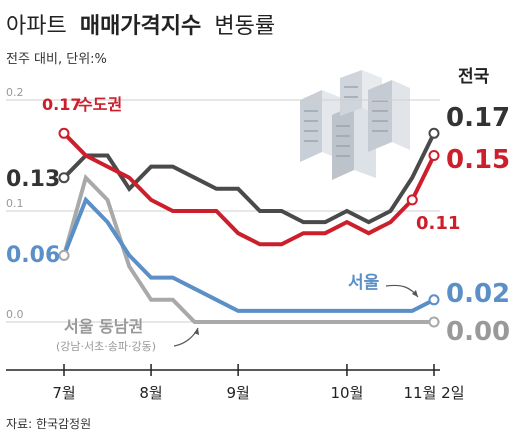 The image size is (521, 439). What do you see at coordinates (100, 104) in the screenshot?
I see `series-label-capital: 수도권` at bounding box center [100, 104].